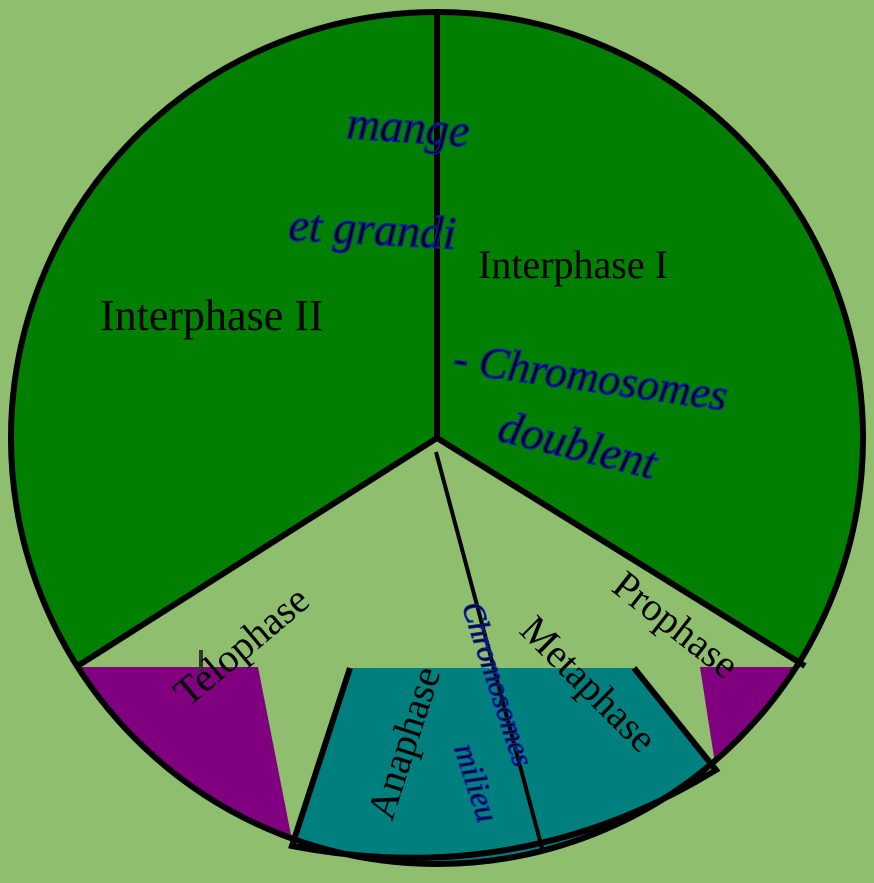  I want to click on handwriting-line-1: mange, so click(408, 126).